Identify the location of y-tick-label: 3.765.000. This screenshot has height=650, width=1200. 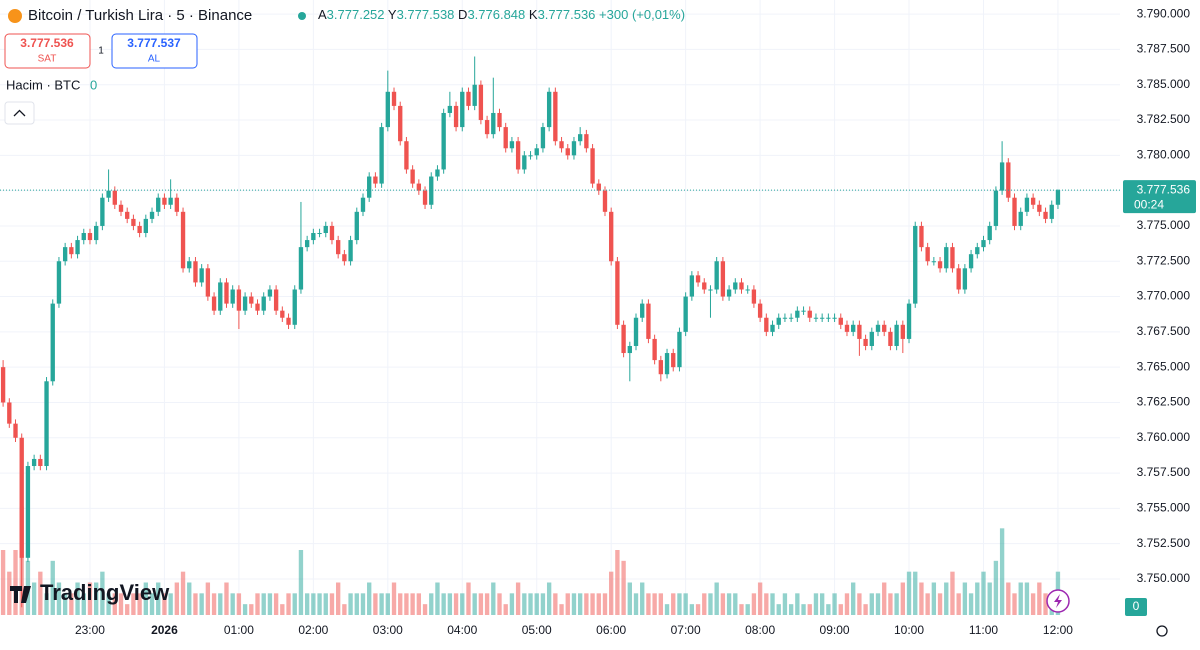
(1164, 366).